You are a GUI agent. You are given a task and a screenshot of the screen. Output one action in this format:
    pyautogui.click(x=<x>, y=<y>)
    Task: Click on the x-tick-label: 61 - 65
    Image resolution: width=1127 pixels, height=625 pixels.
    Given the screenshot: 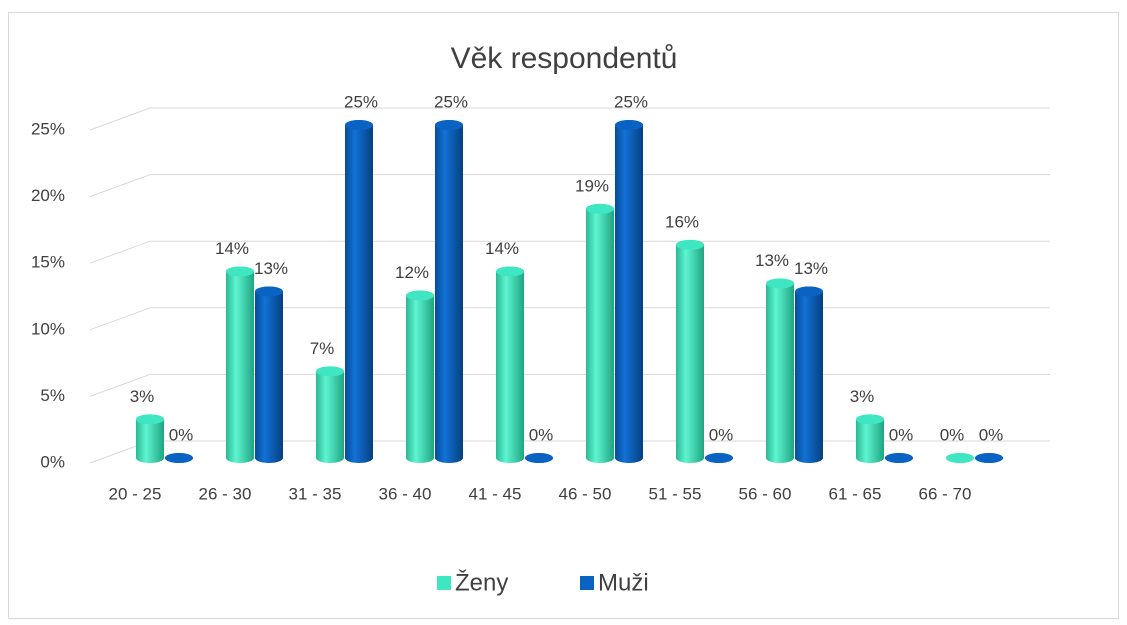 What is the action you would take?
    pyautogui.click(x=855, y=493)
    